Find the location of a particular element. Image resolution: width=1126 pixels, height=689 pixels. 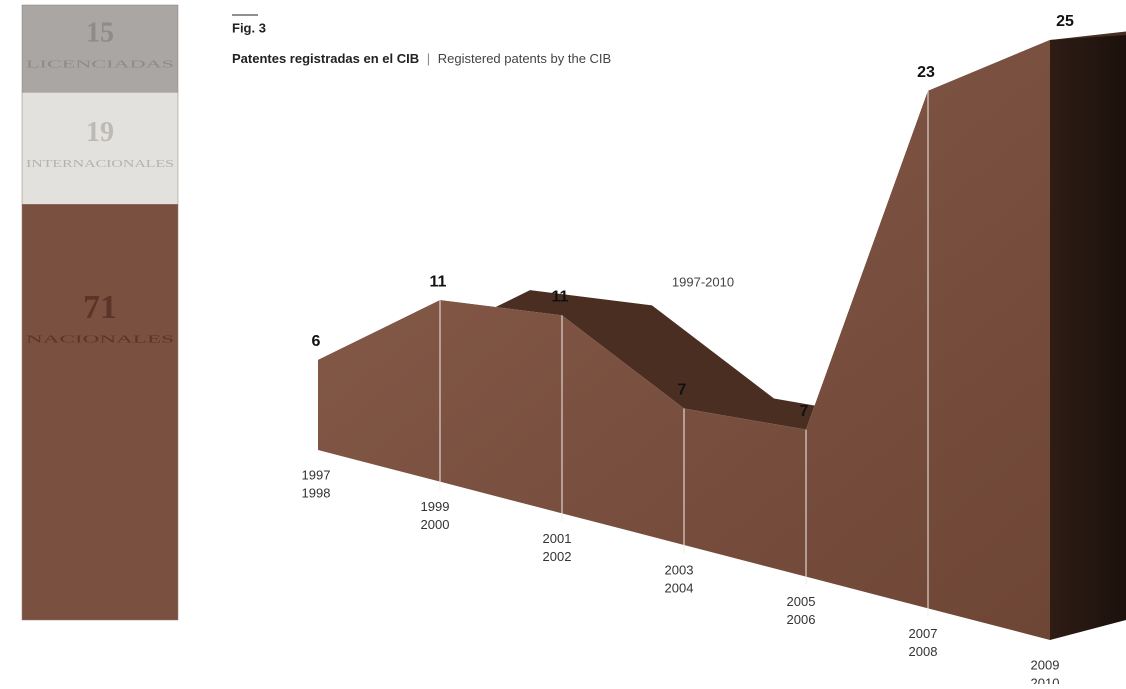

category-label: 1997 is located at coordinates (316, 474).